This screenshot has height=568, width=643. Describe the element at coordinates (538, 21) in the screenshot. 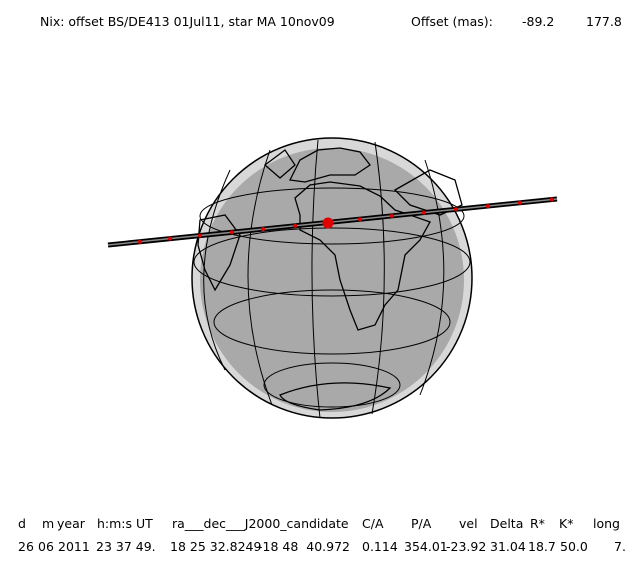

I see `offset-value: -89.2` at that location.